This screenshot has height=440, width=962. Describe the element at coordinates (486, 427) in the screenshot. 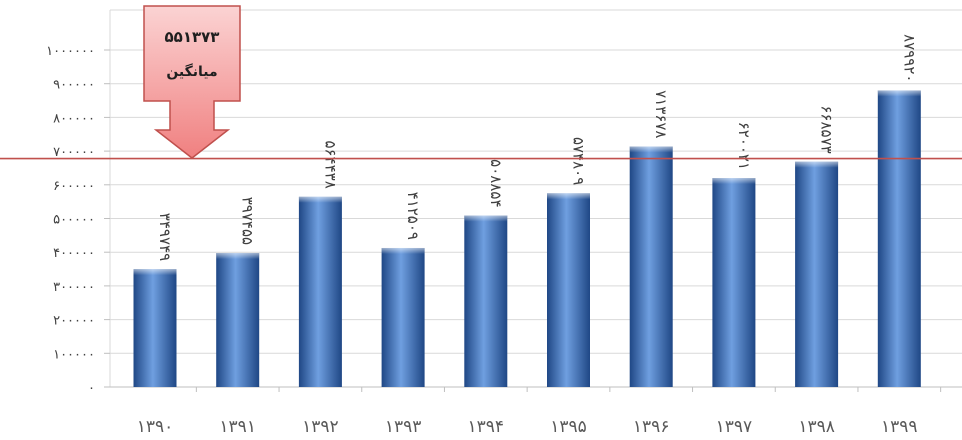

I see `x-tick-label: ۱۳۹۴` at that location.